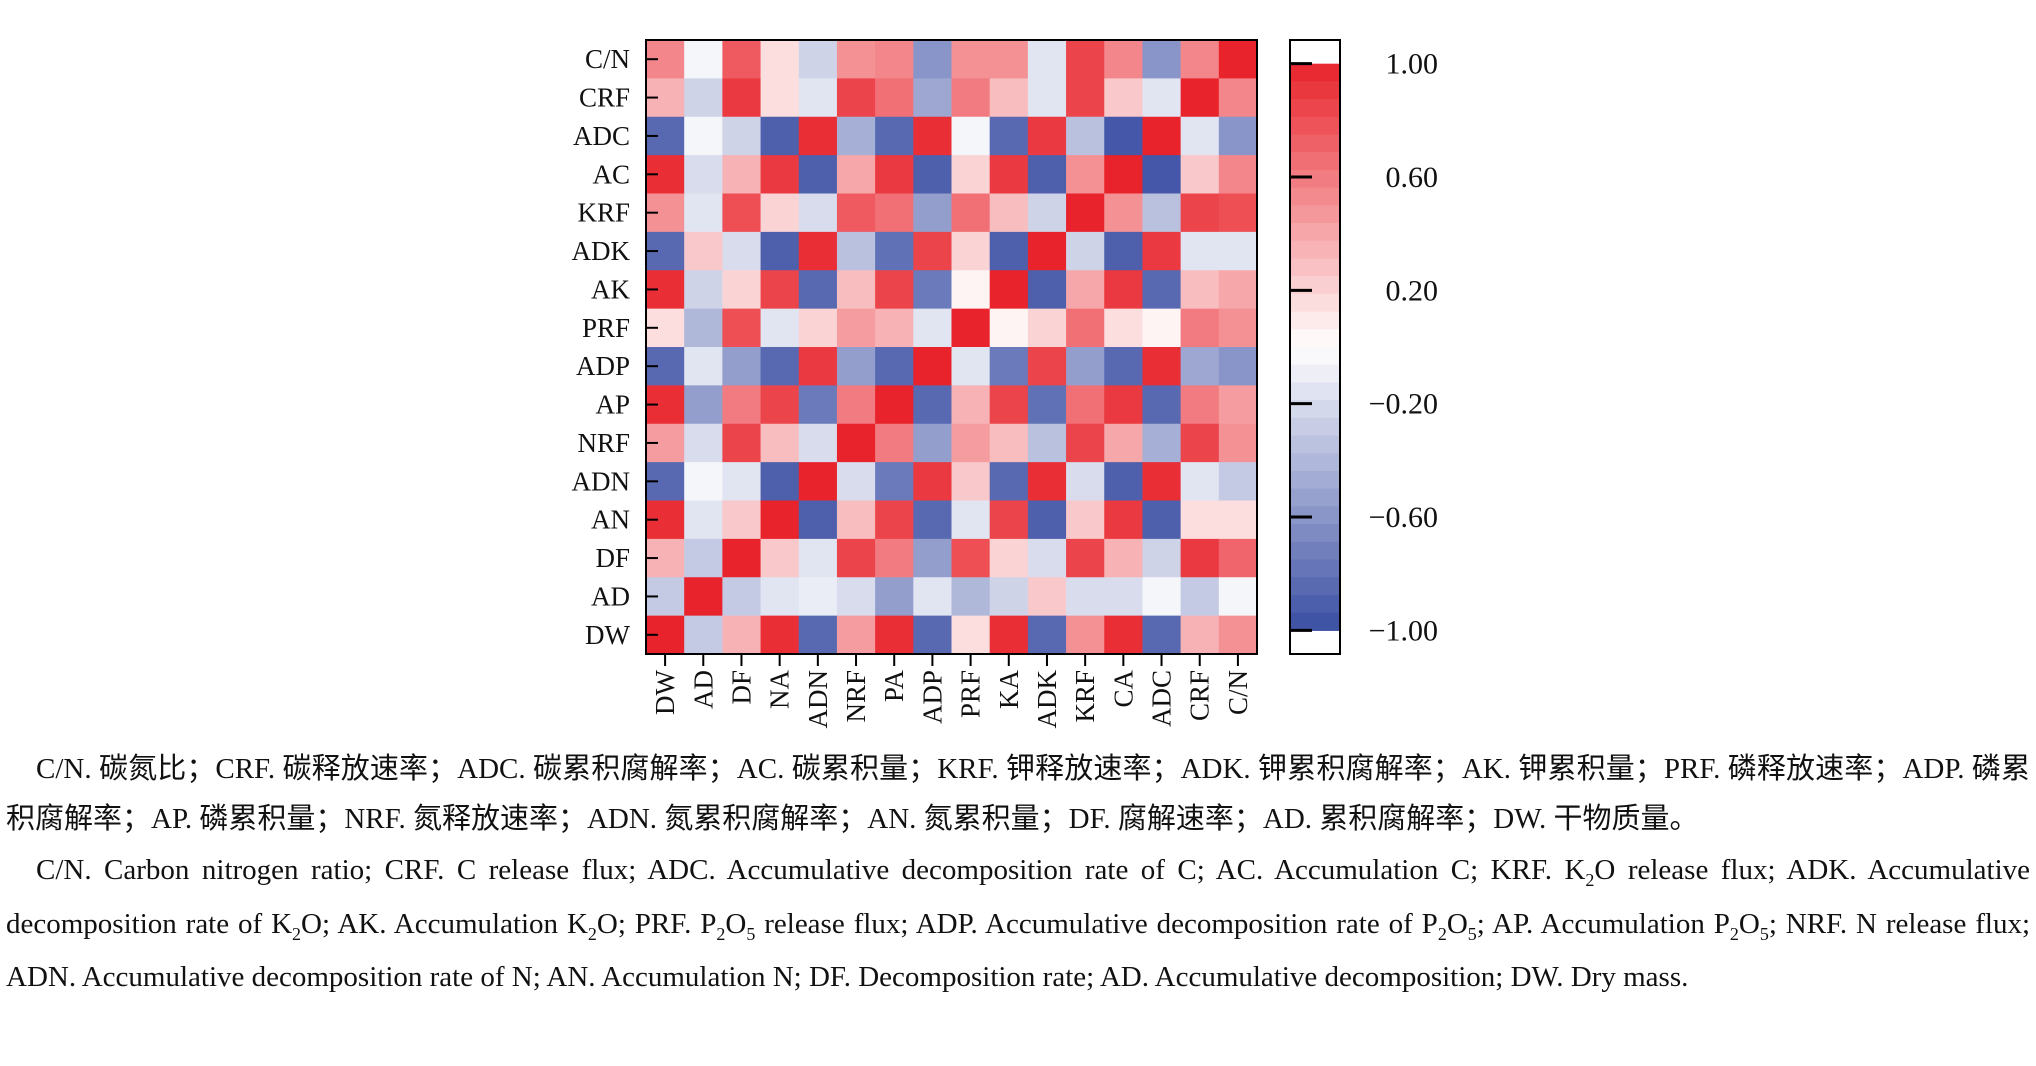  What do you see at coordinates (1472, 933) in the screenshot?
I see `caption-subscript: 5` at bounding box center [1472, 933].